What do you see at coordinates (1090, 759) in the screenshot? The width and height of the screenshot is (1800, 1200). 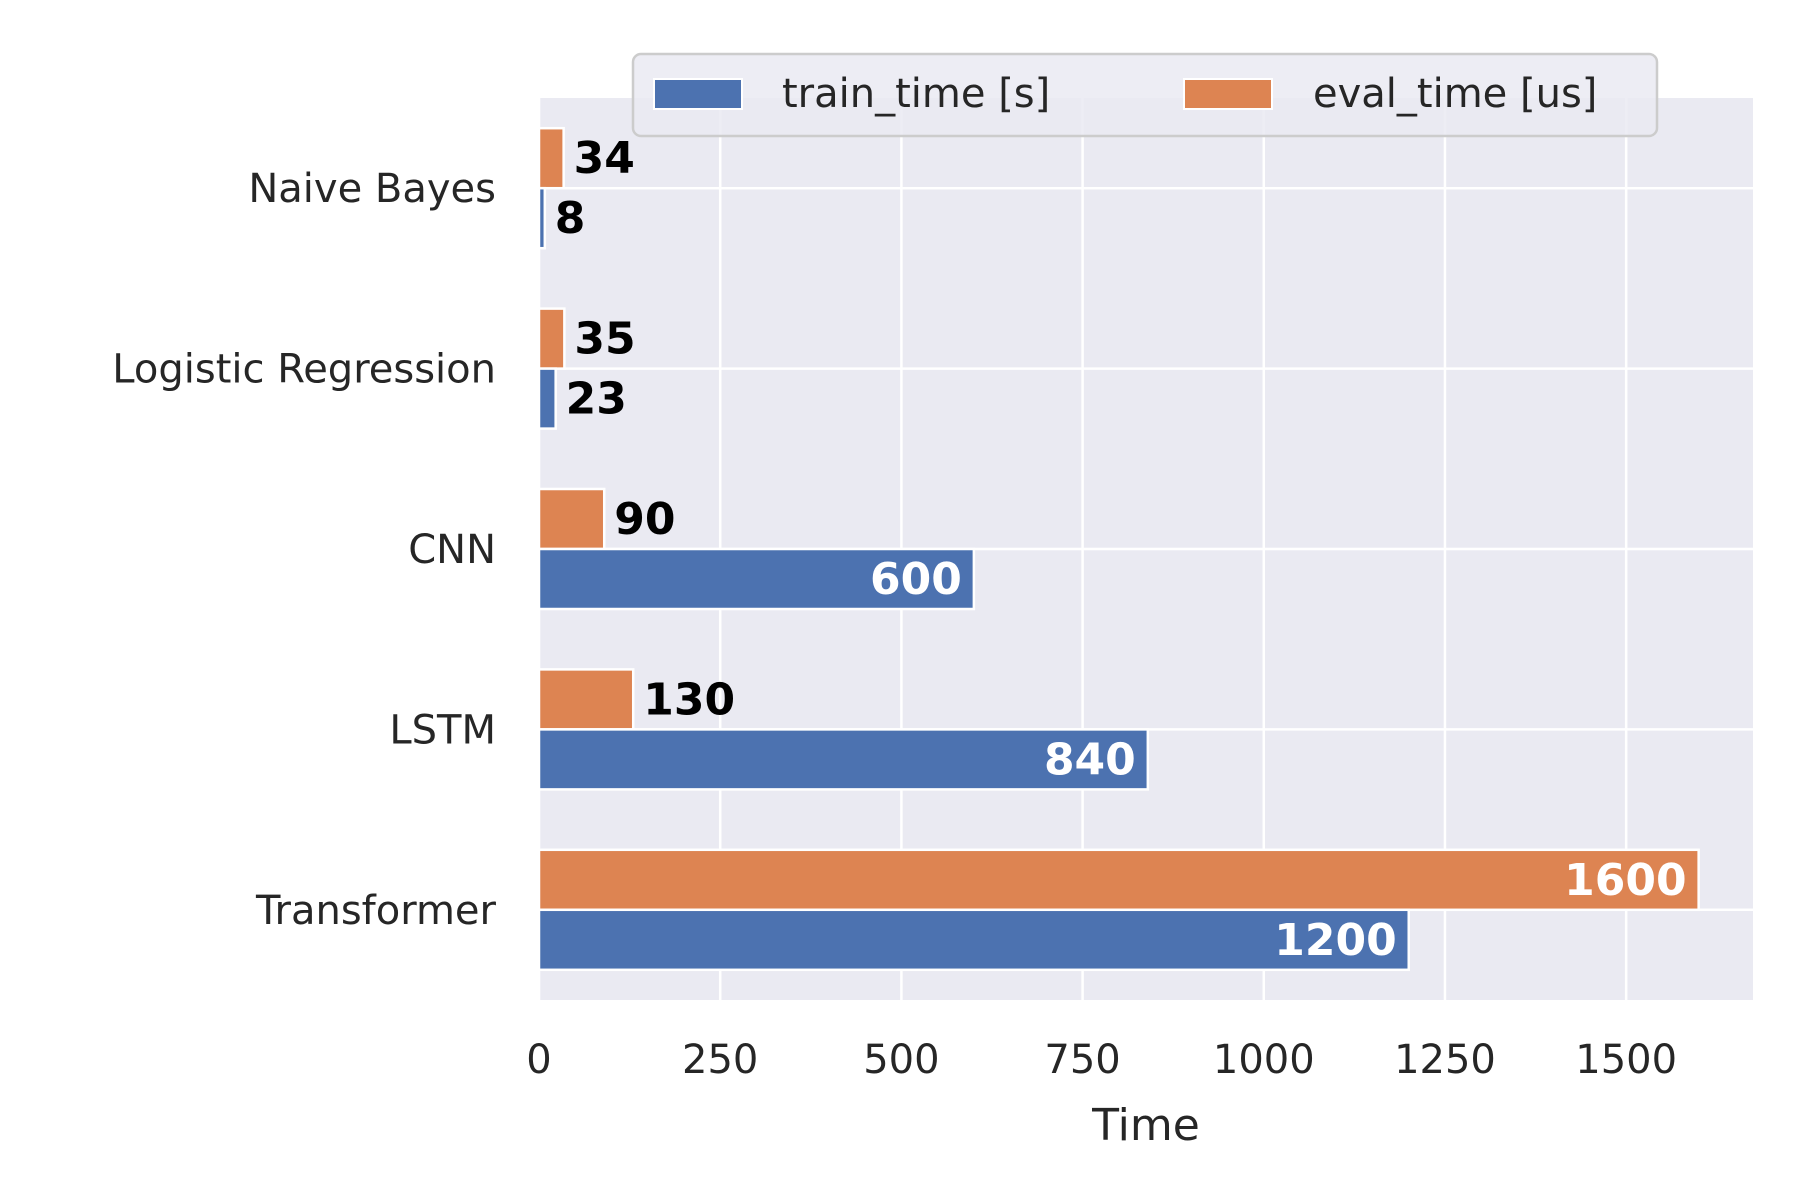 I see `bar-value-label: 840` at bounding box center [1090, 759].